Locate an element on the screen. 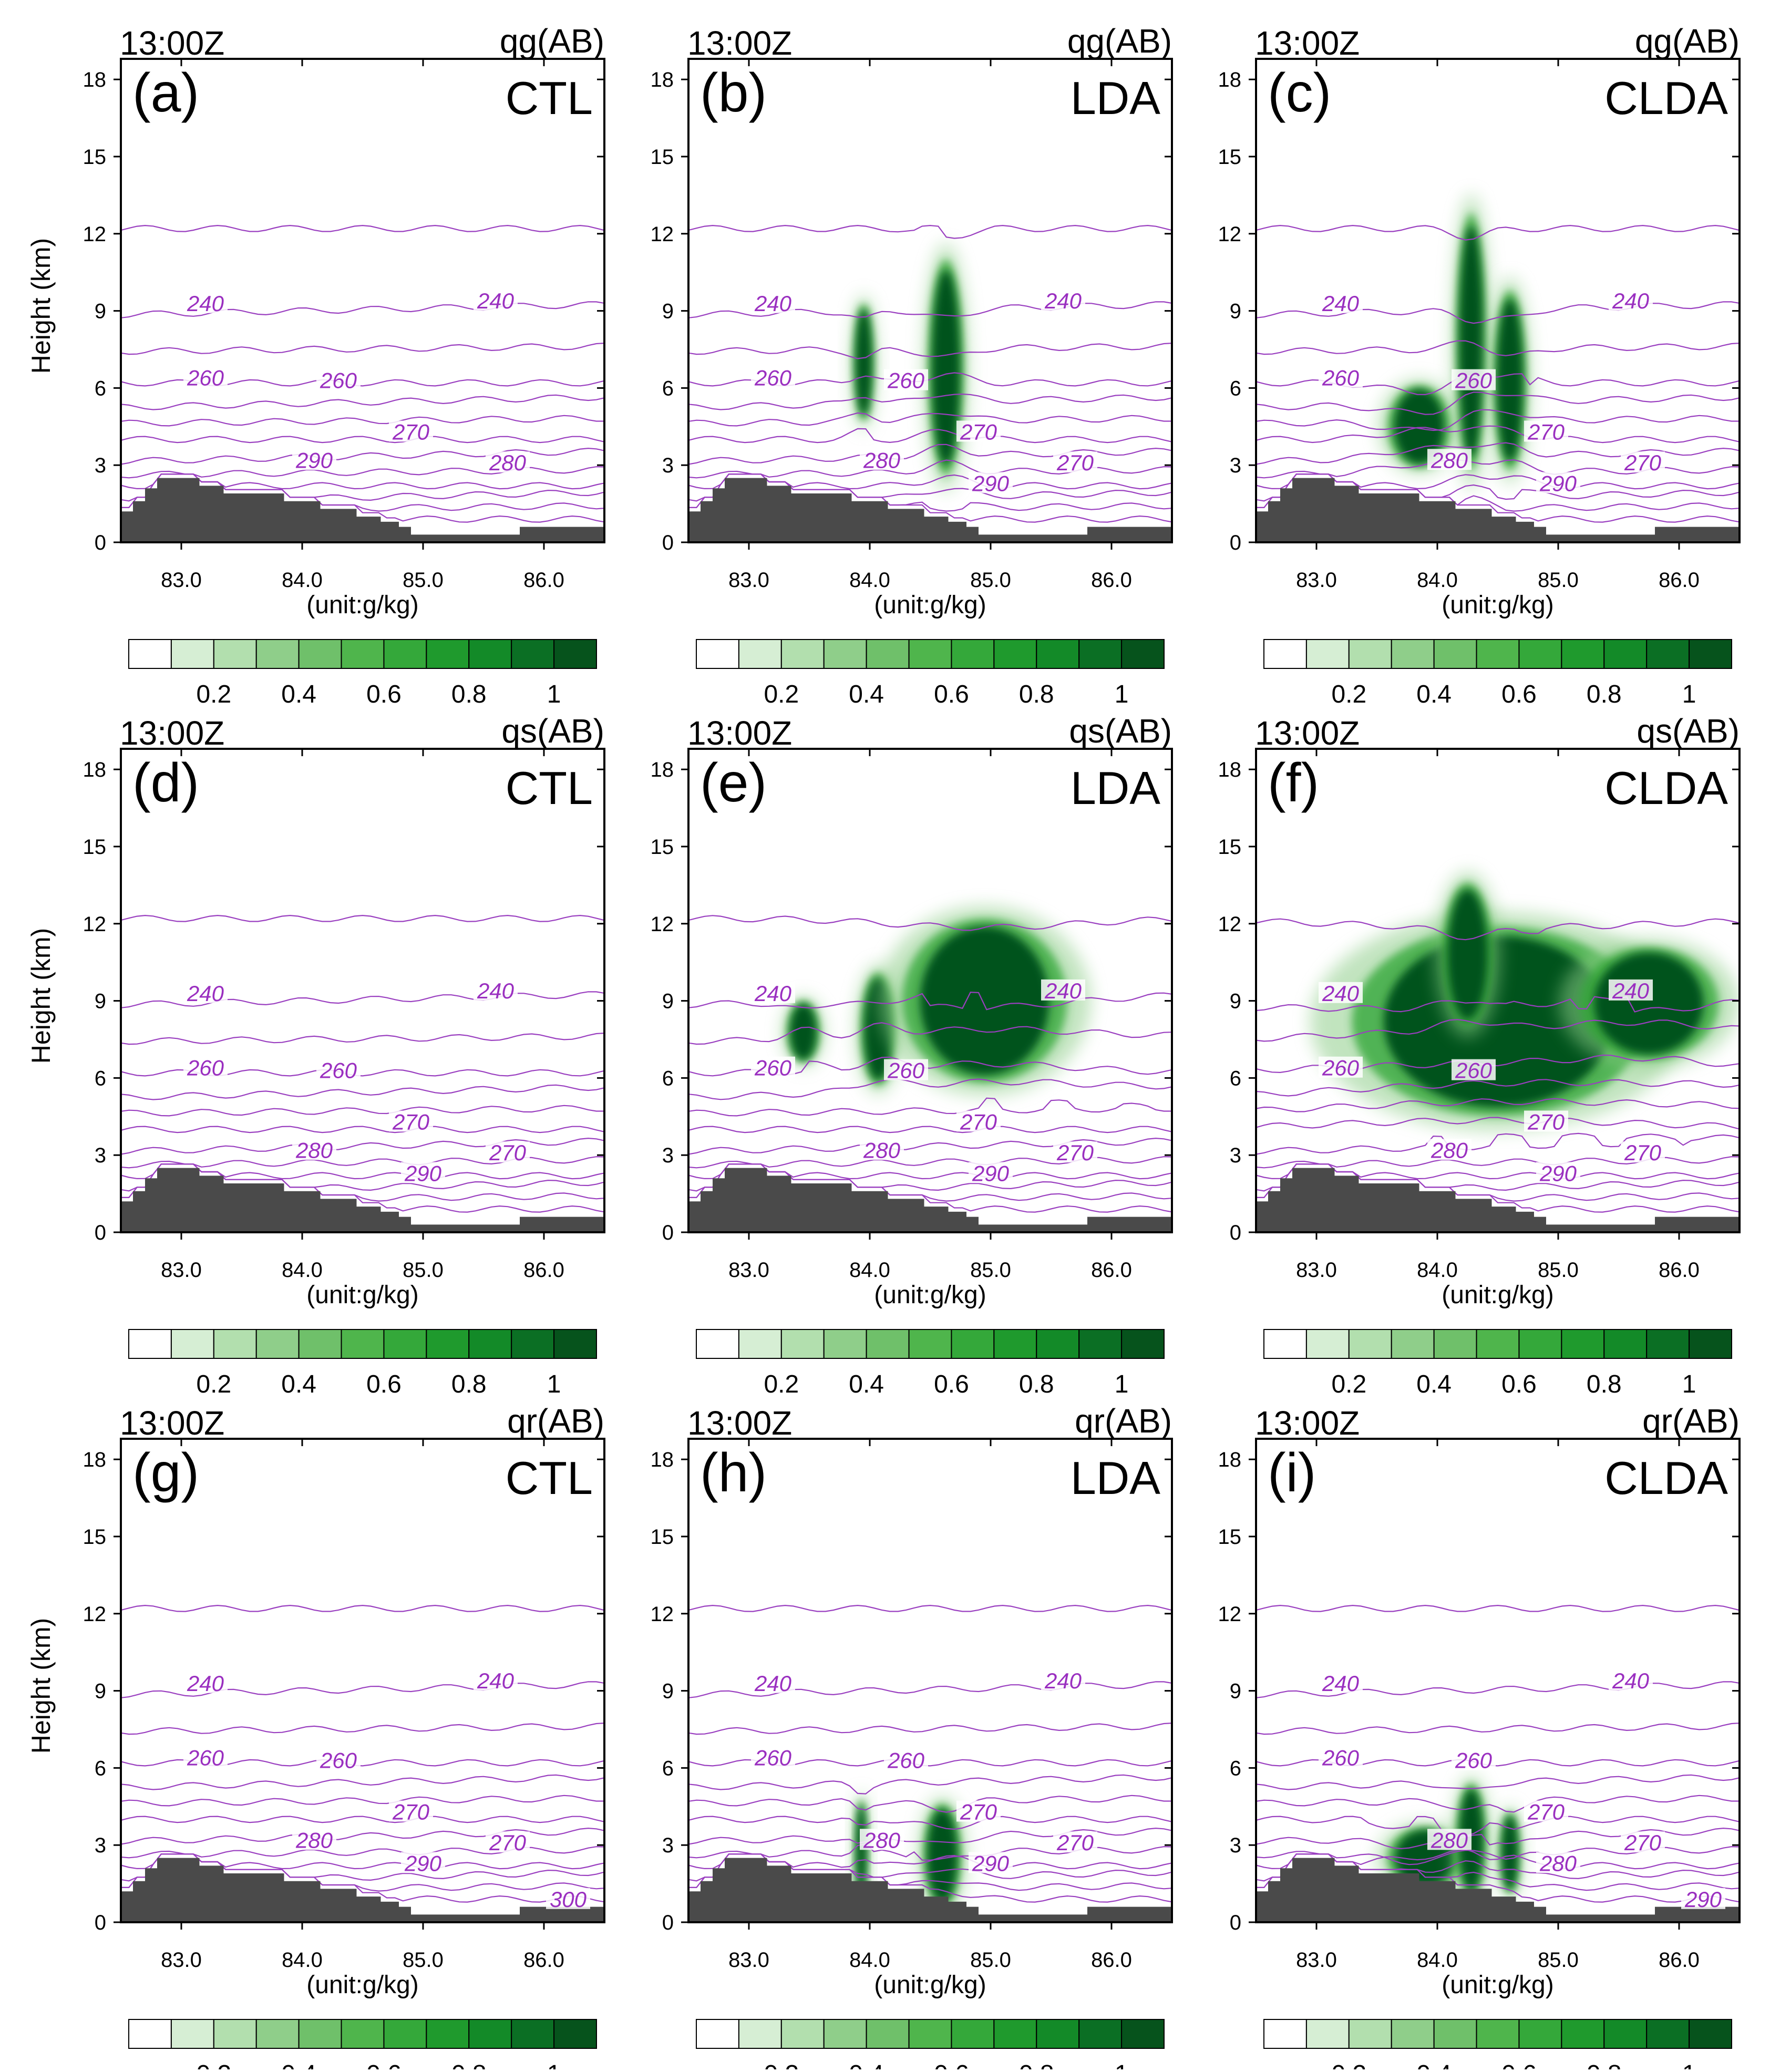  y-tick-label: 9 is located at coordinates (668, 311).